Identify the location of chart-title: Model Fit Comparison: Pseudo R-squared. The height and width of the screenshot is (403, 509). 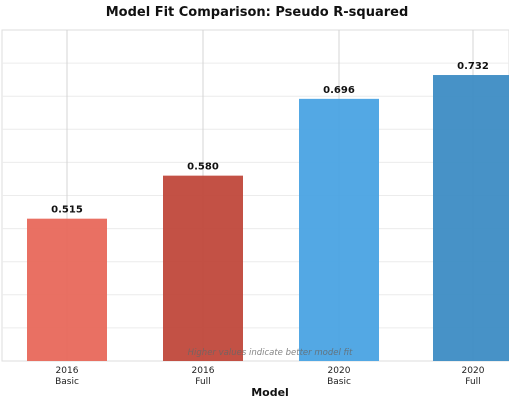
(257, 12).